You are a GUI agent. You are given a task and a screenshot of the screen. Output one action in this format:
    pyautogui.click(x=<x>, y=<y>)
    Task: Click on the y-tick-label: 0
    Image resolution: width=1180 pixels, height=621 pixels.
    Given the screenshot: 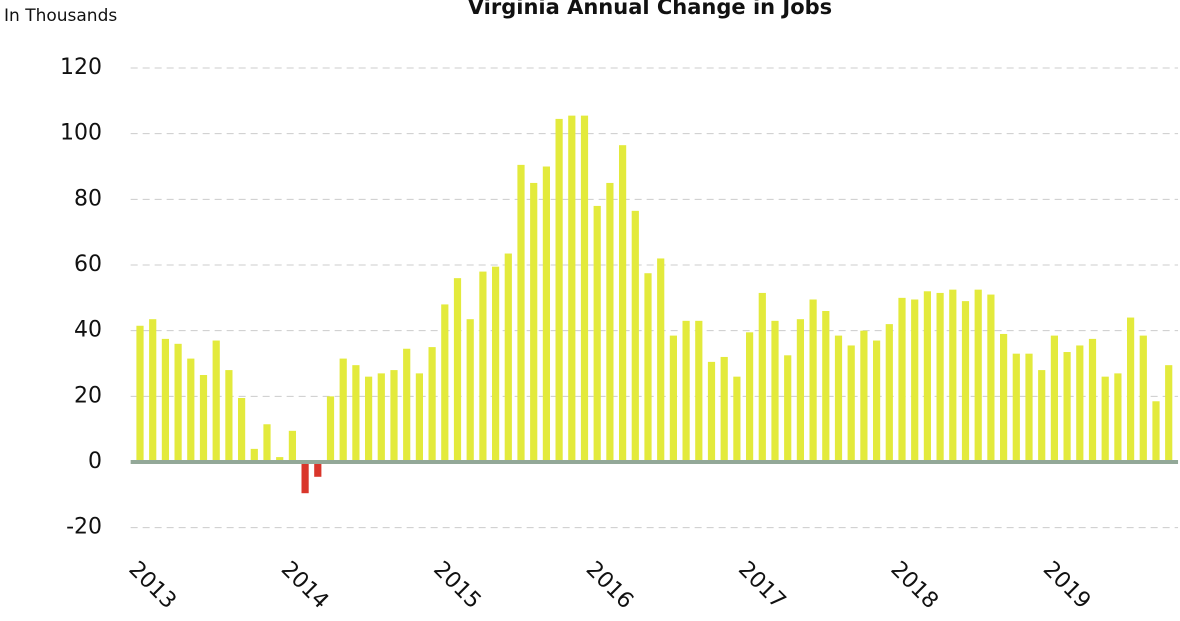 What is the action you would take?
    pyautogui.click(x=95, y=461)
    